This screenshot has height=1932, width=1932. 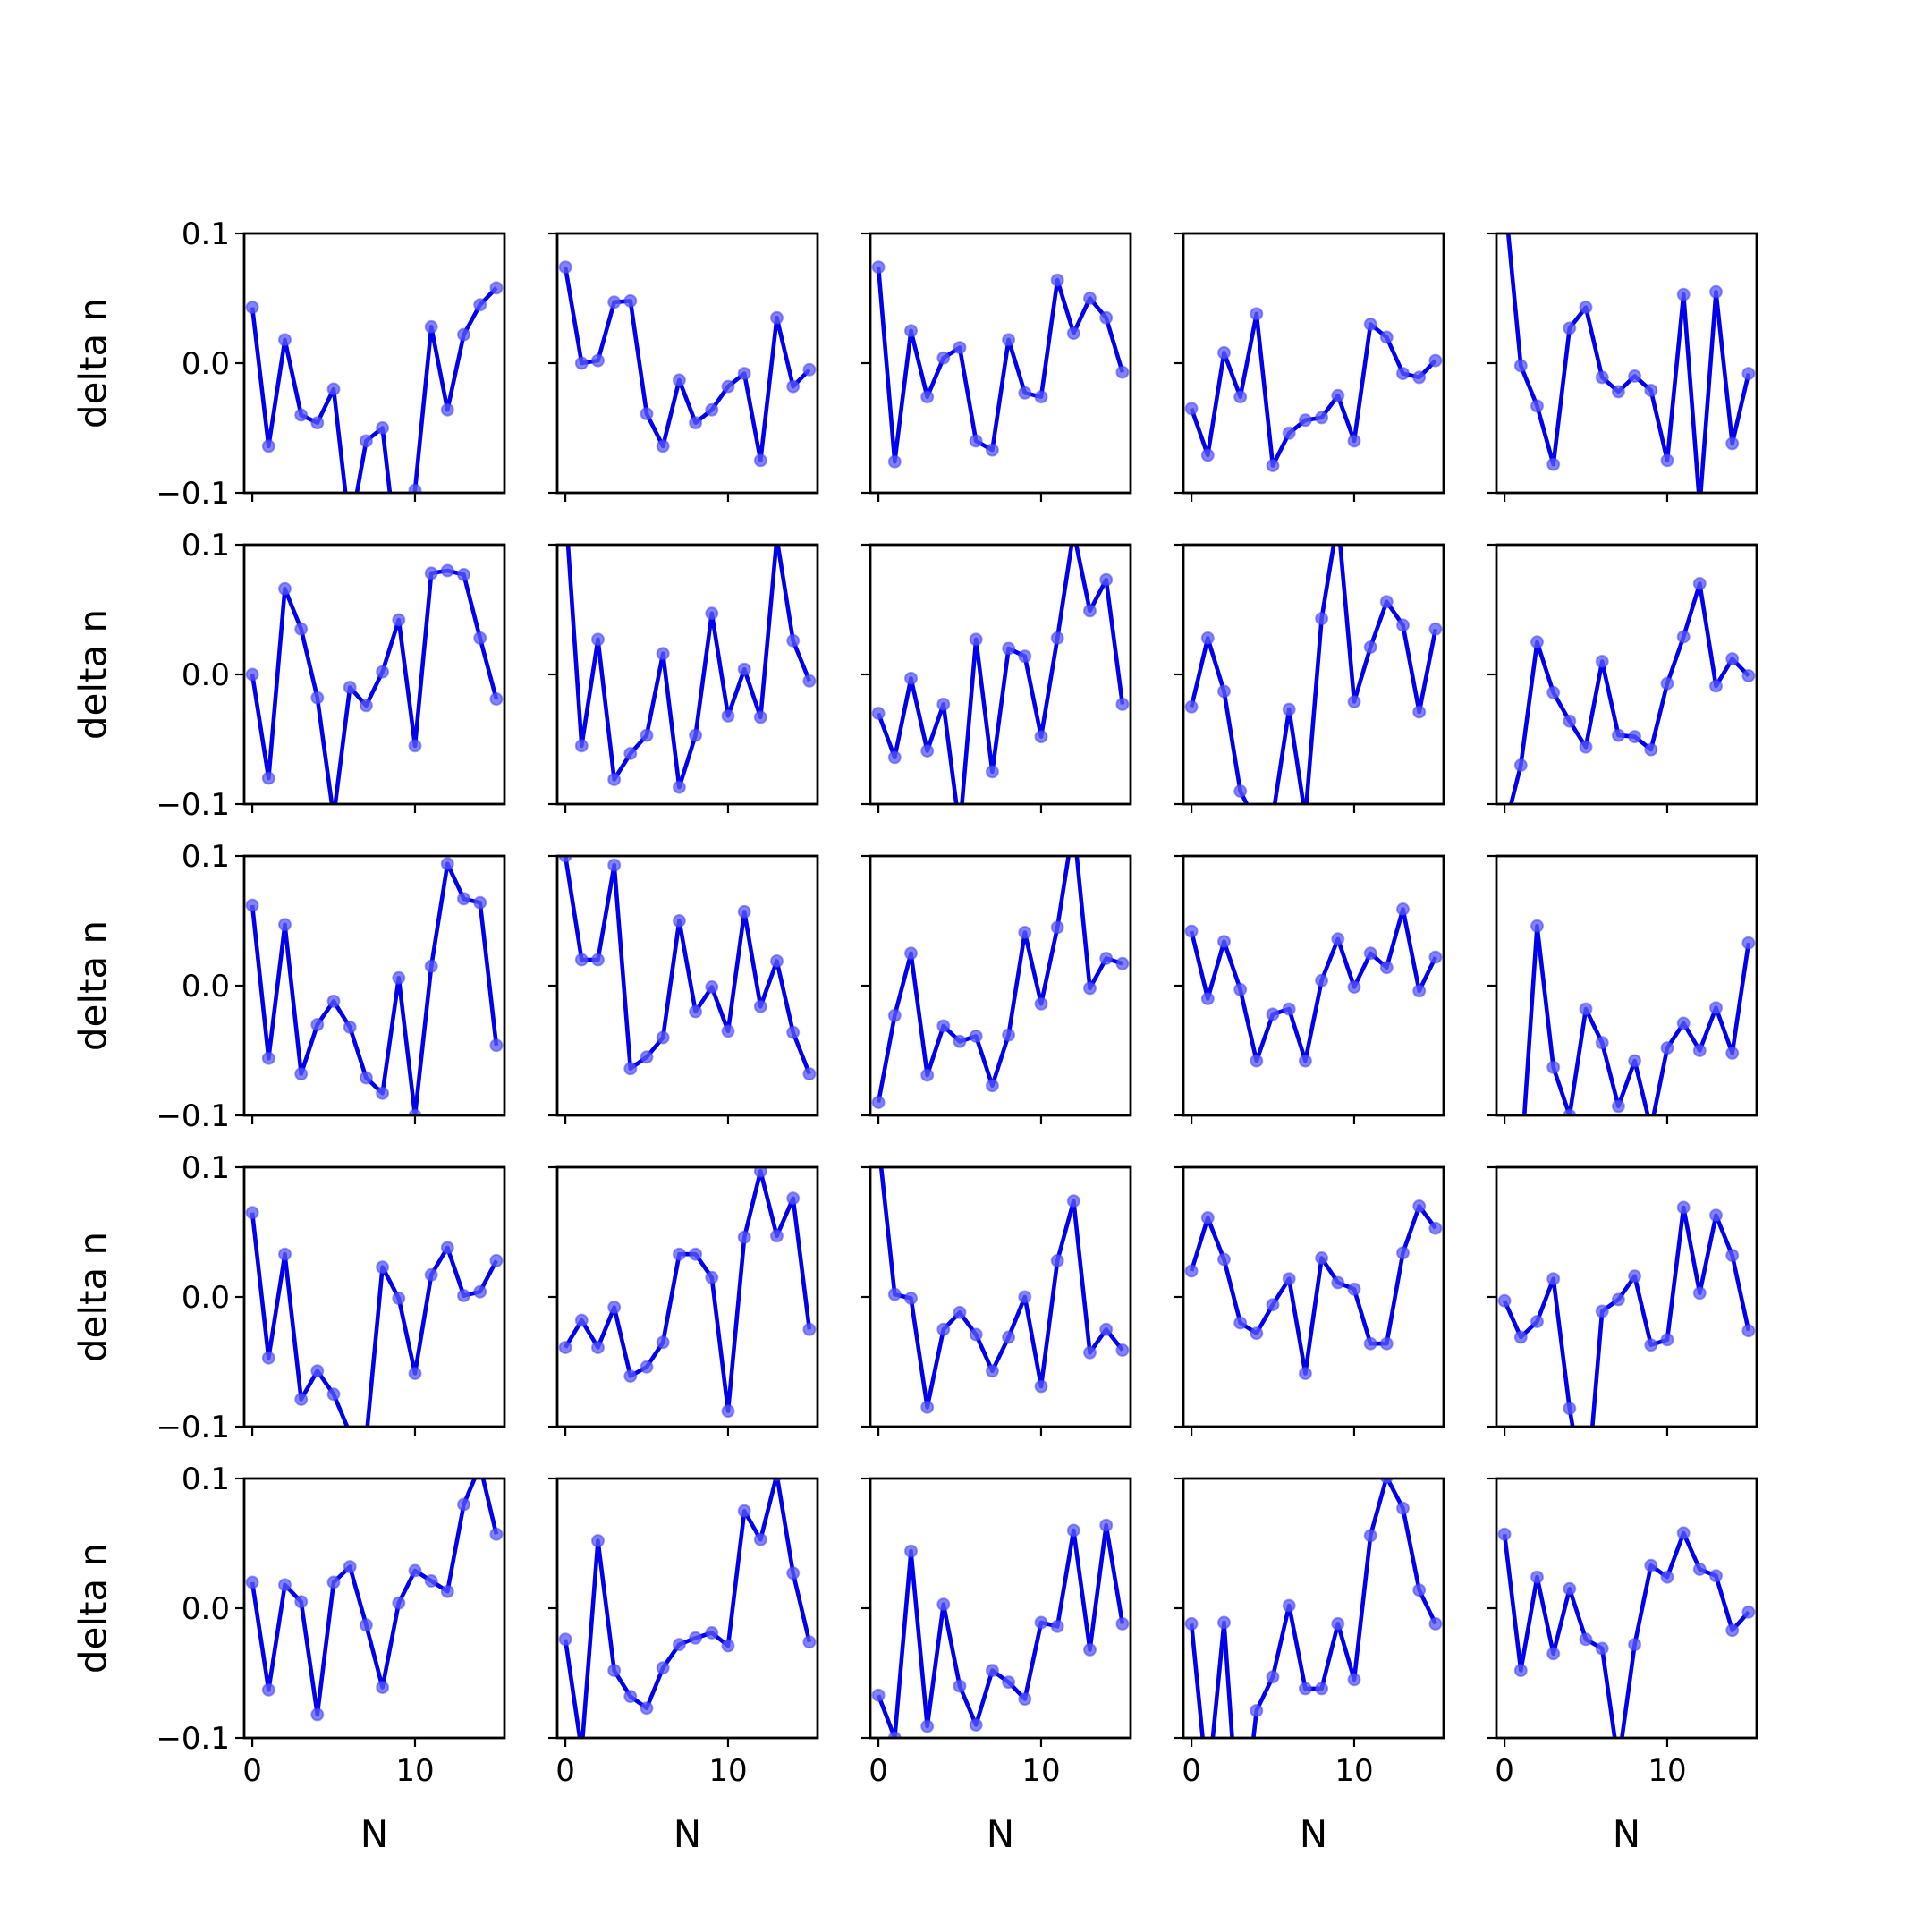 What do you see at coordinates (1626, 1834) in the screenshot?
I see `x-axis-label: N` at bounding box center [1626, 1834].